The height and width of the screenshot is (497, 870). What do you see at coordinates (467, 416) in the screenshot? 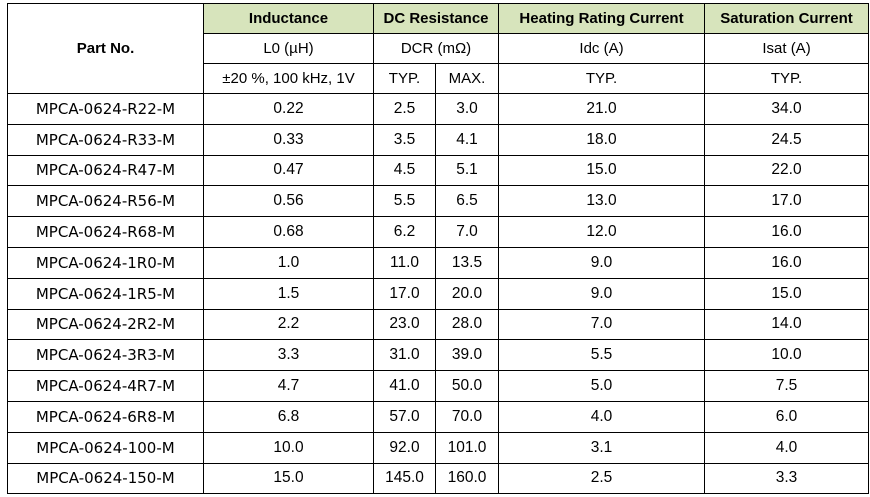
I see `dcr-max-cell: 70.0` at bounding box center [467, 416].